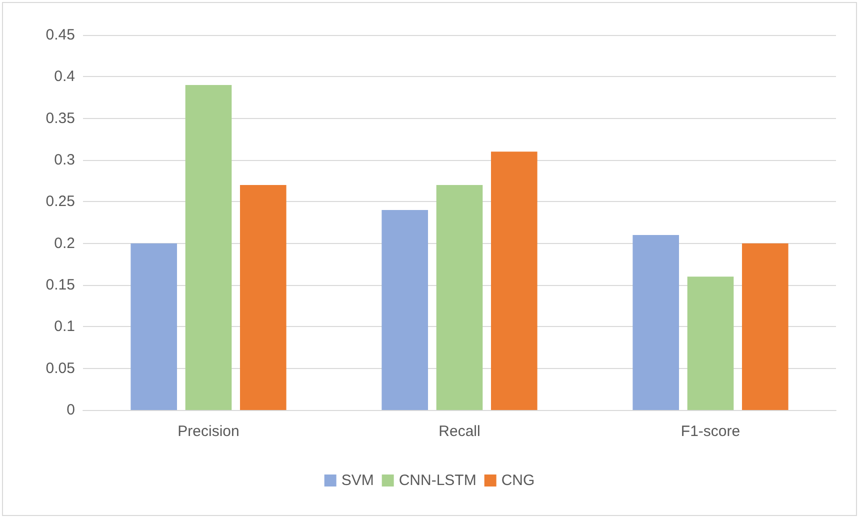 The image size is (861, 520). I want to click on legend-label: SVM, so click(357, 480).